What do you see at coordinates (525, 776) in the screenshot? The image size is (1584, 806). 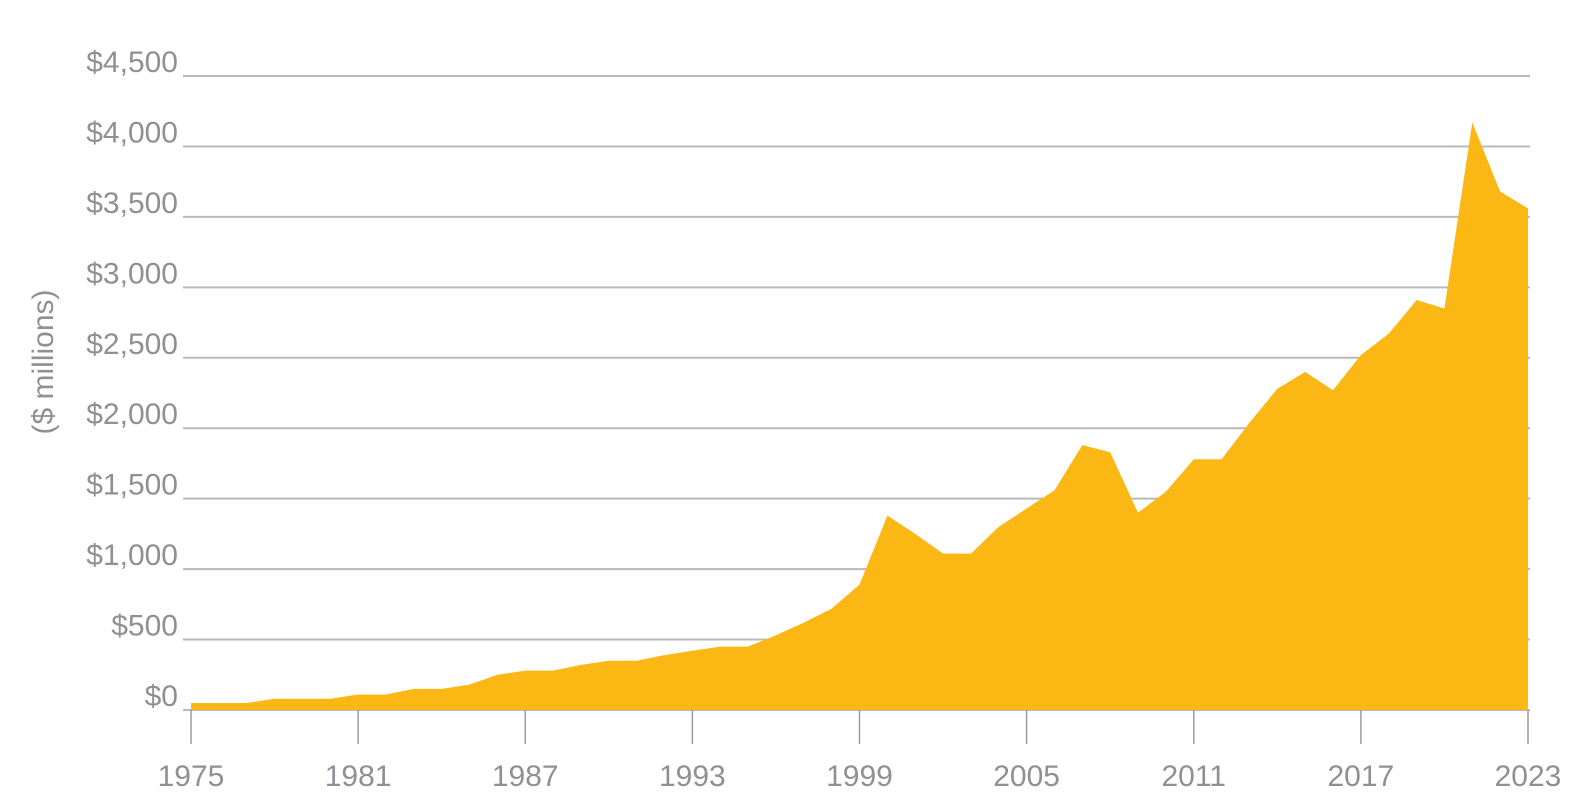 I see `x-tick-label: 1987` at bounding box center [525, 776].